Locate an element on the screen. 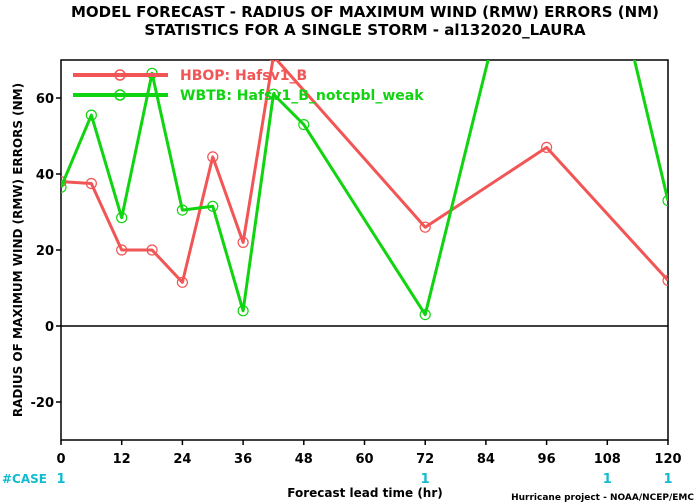  x-tick-label: 24 is located at coordinates (182, 459).